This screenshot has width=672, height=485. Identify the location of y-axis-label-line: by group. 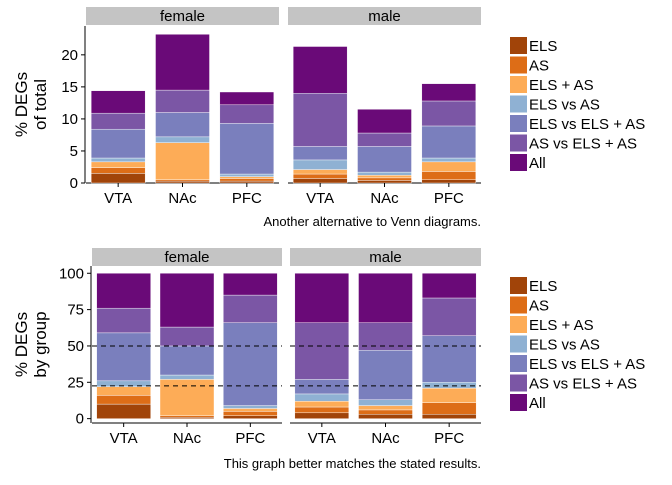
(40, 344).